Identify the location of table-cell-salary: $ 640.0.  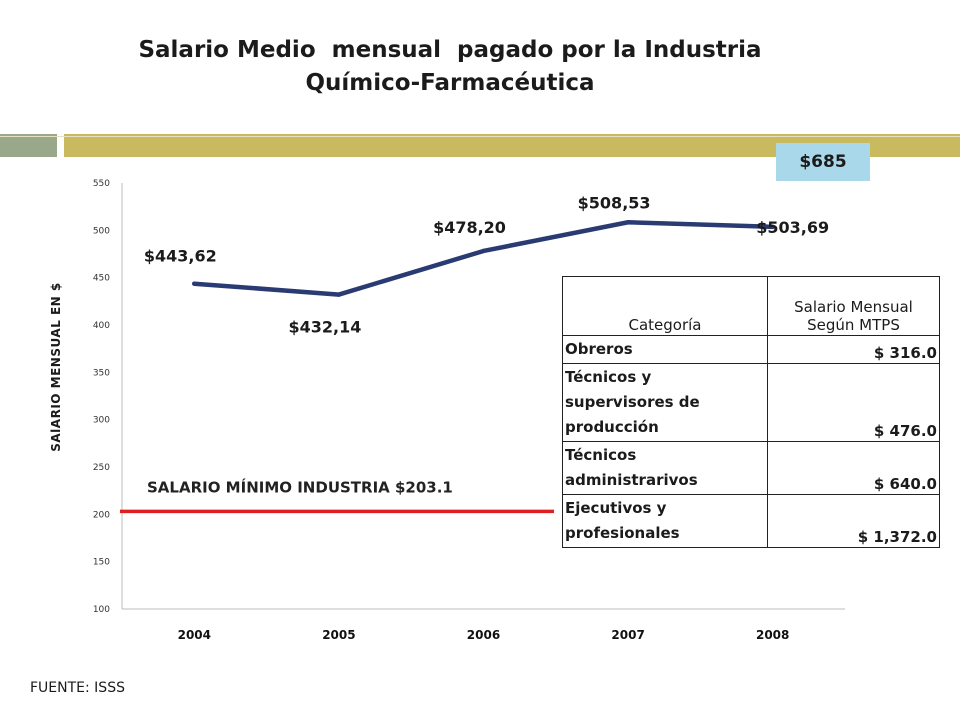
(853, 468).